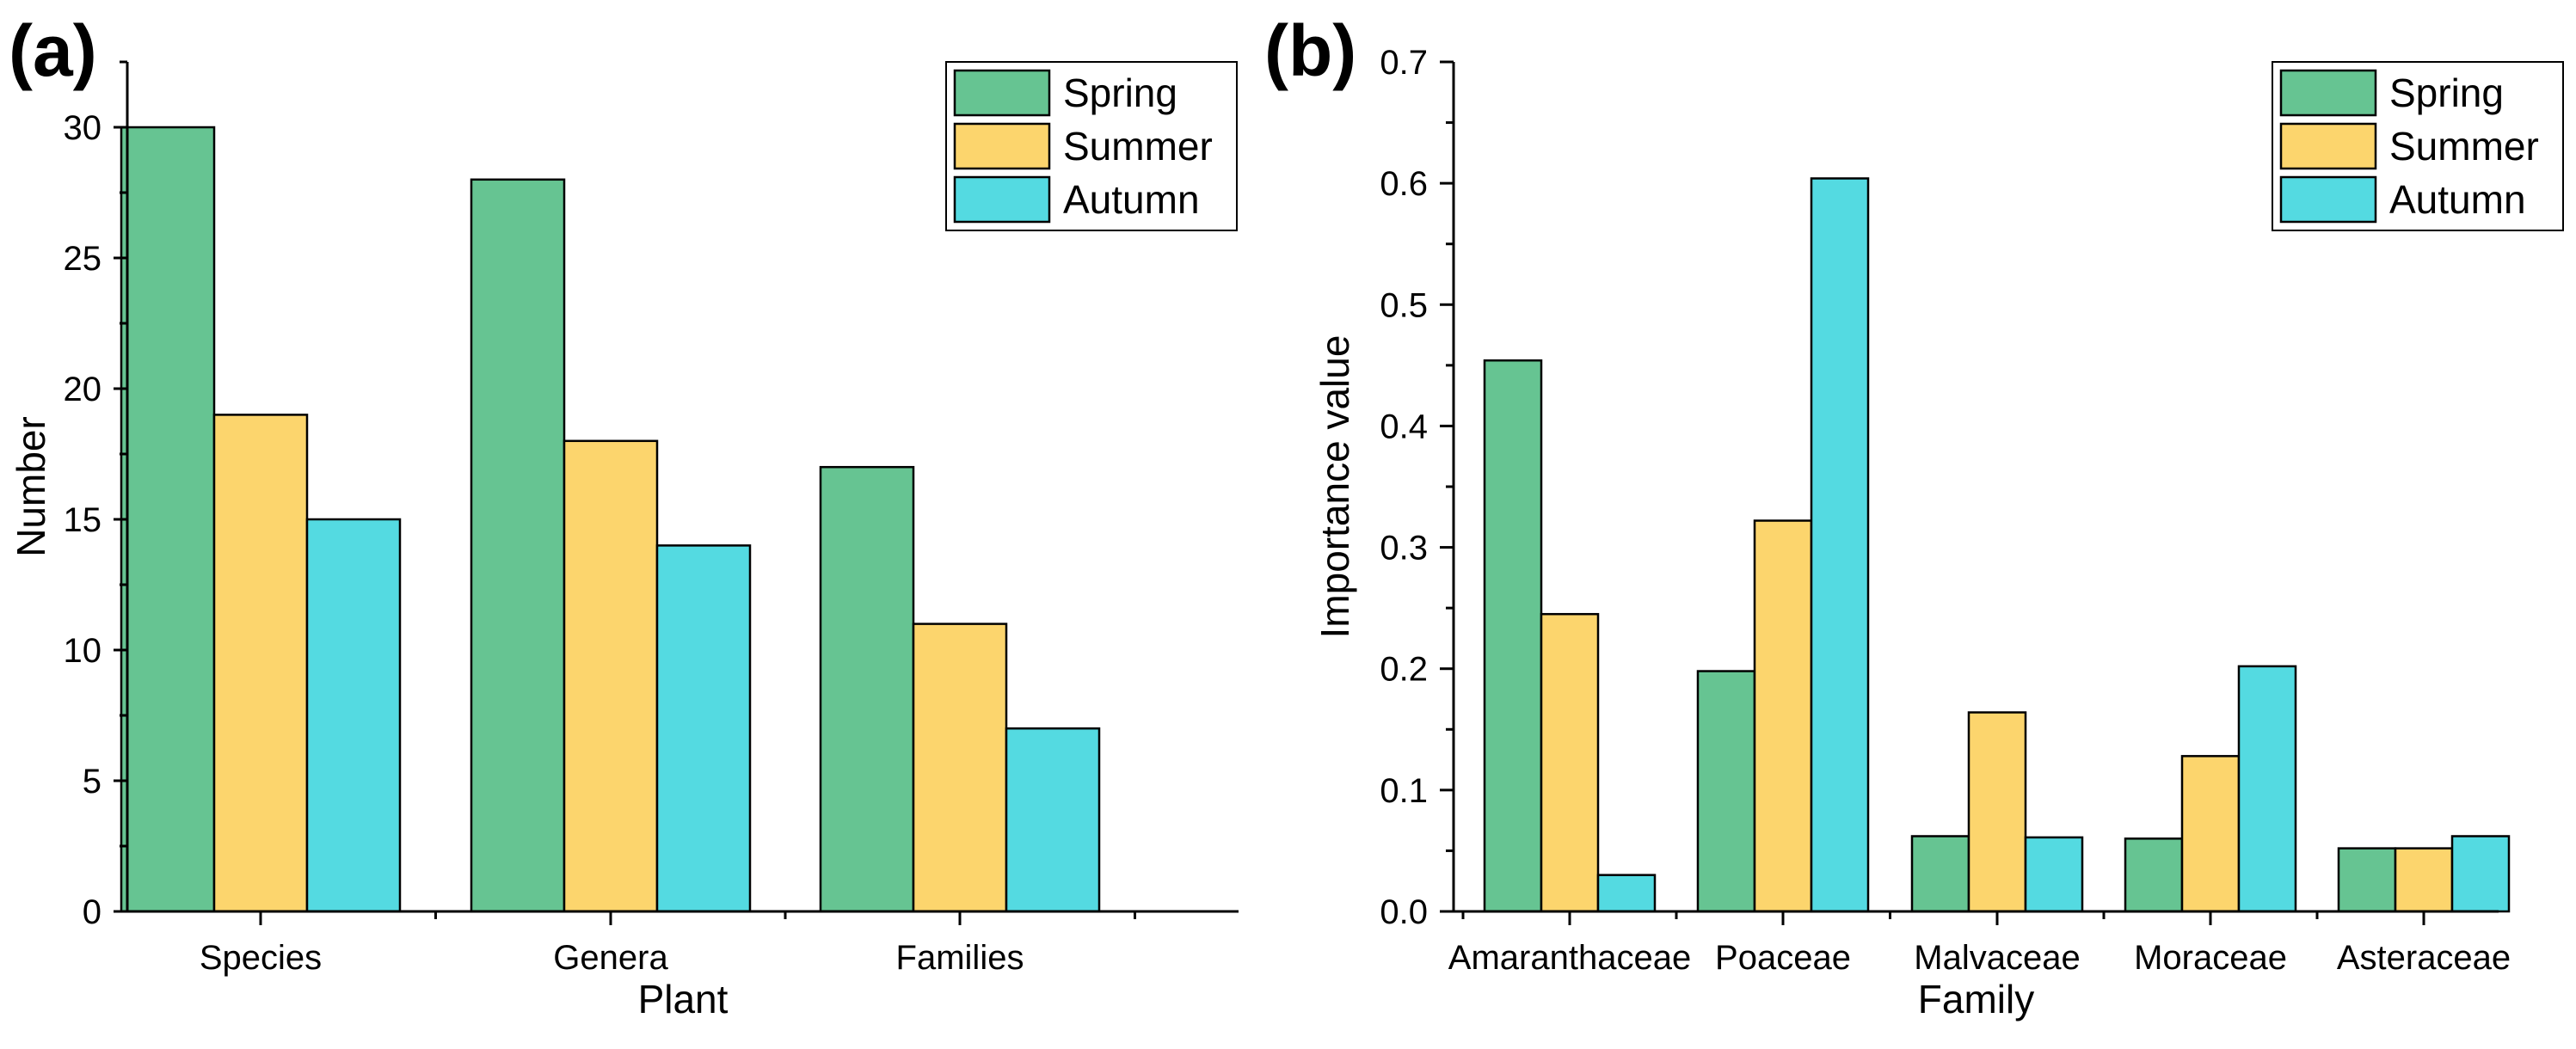  Describe the element at coordinates (2480, 874) in the screenshot. I see `bar-autumn-asteraceae` at that location.